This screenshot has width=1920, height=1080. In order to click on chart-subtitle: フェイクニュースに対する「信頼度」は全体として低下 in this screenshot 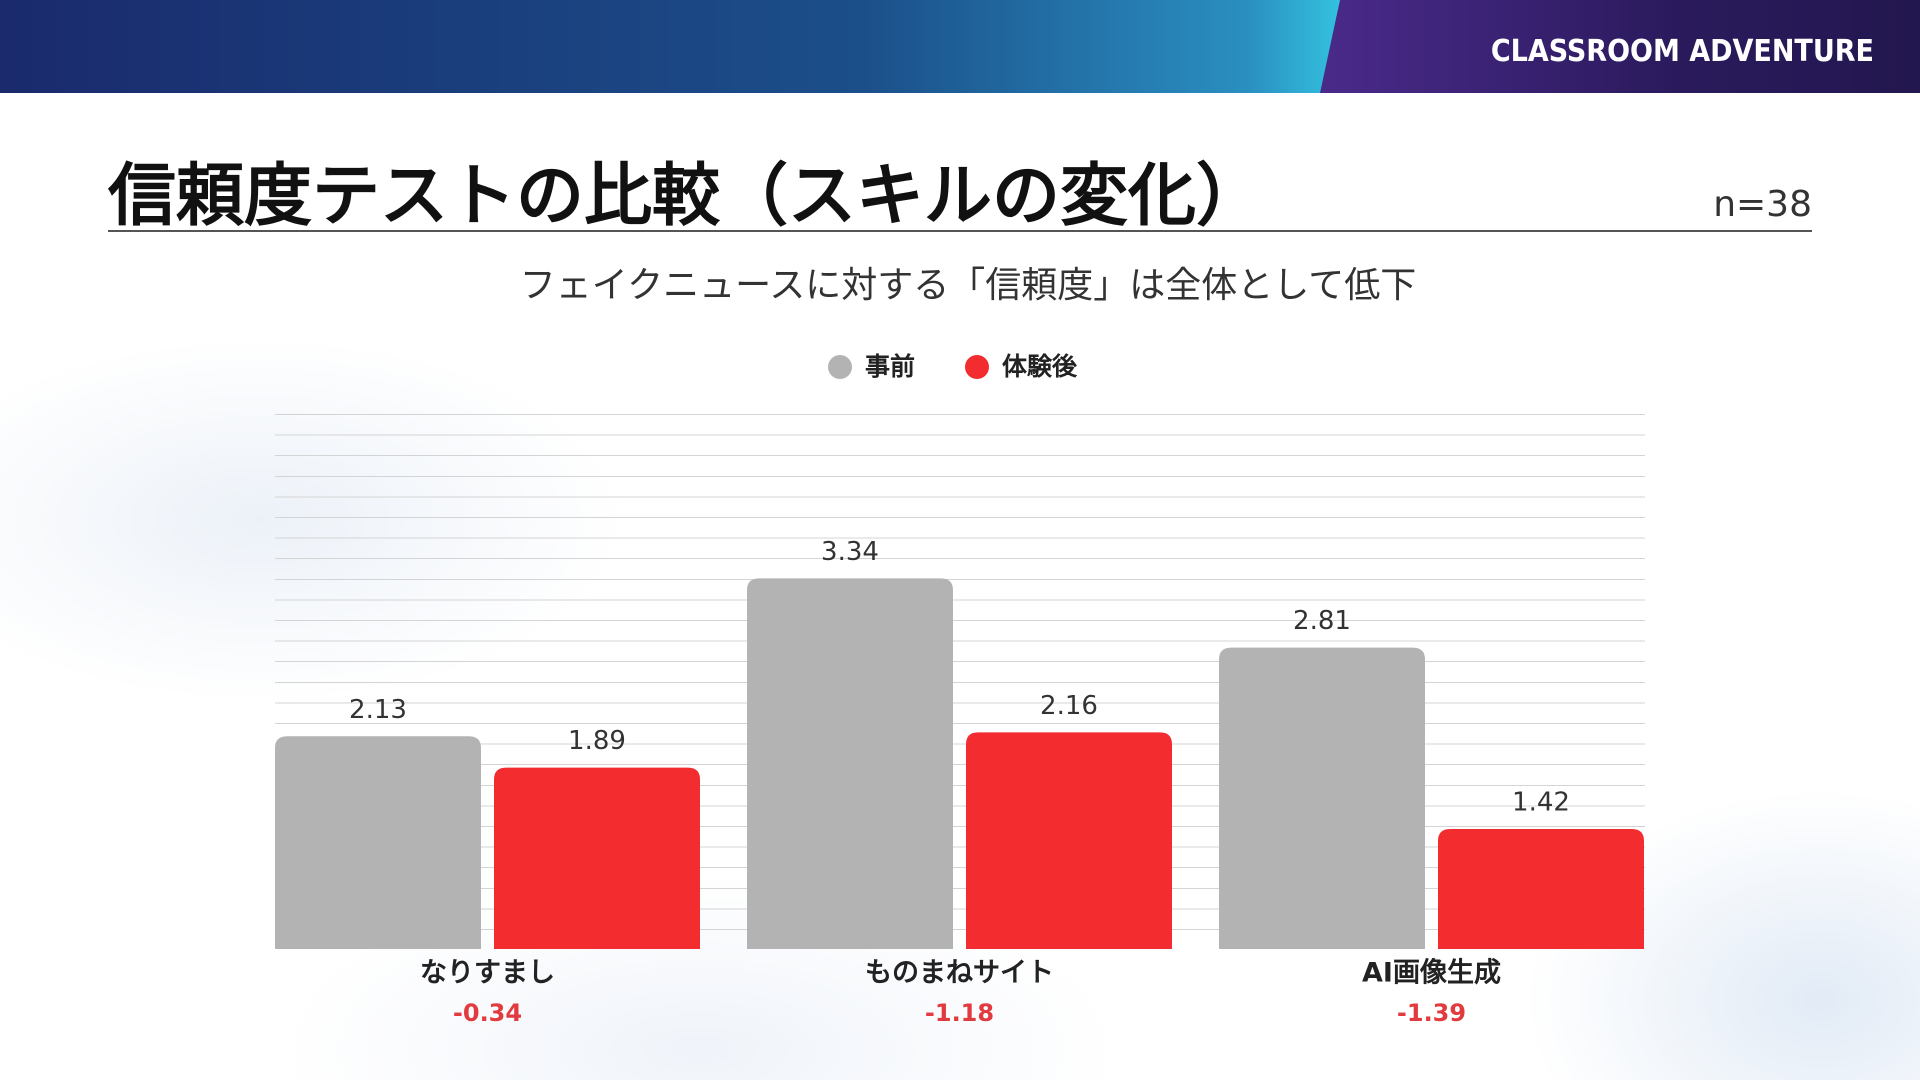, I will do `click(968, 285)`.